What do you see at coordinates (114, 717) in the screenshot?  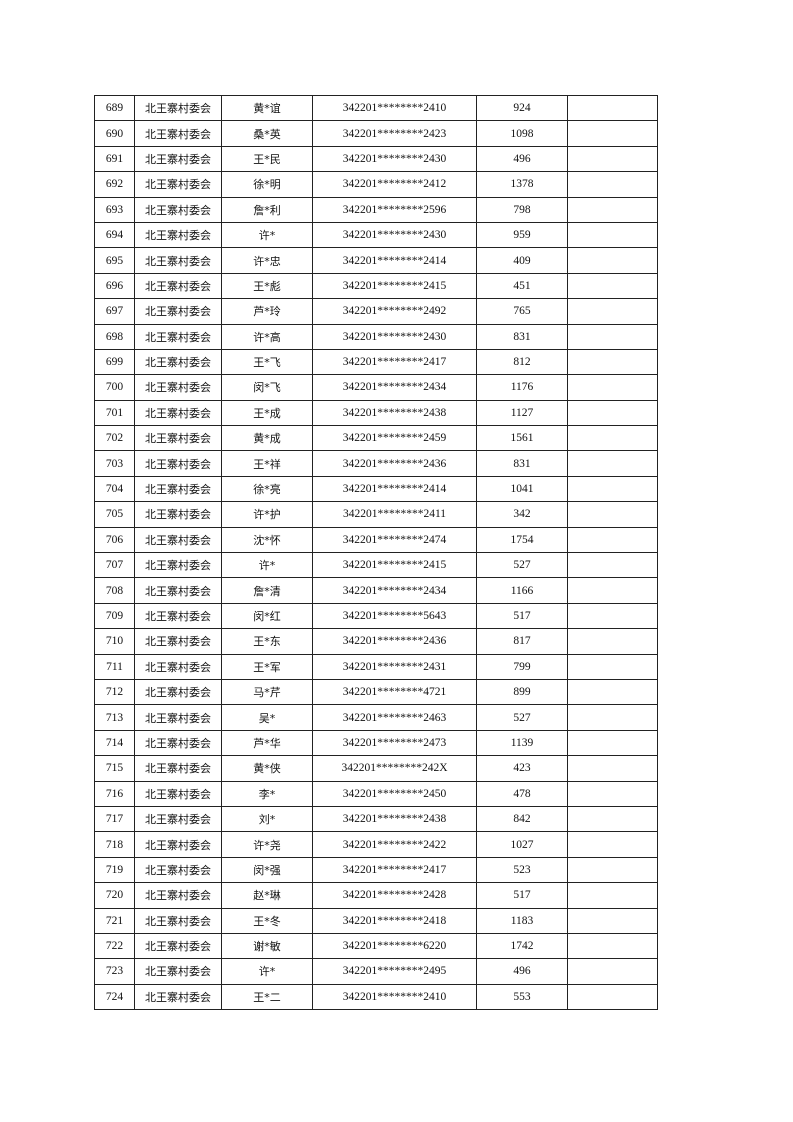 I see `no-cell: 713` at bounding box center [114, 717].